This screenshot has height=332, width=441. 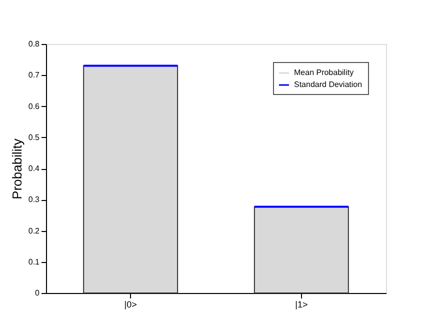 I want to click on y-tick-label: 0.7, so click(x=34, y=75).